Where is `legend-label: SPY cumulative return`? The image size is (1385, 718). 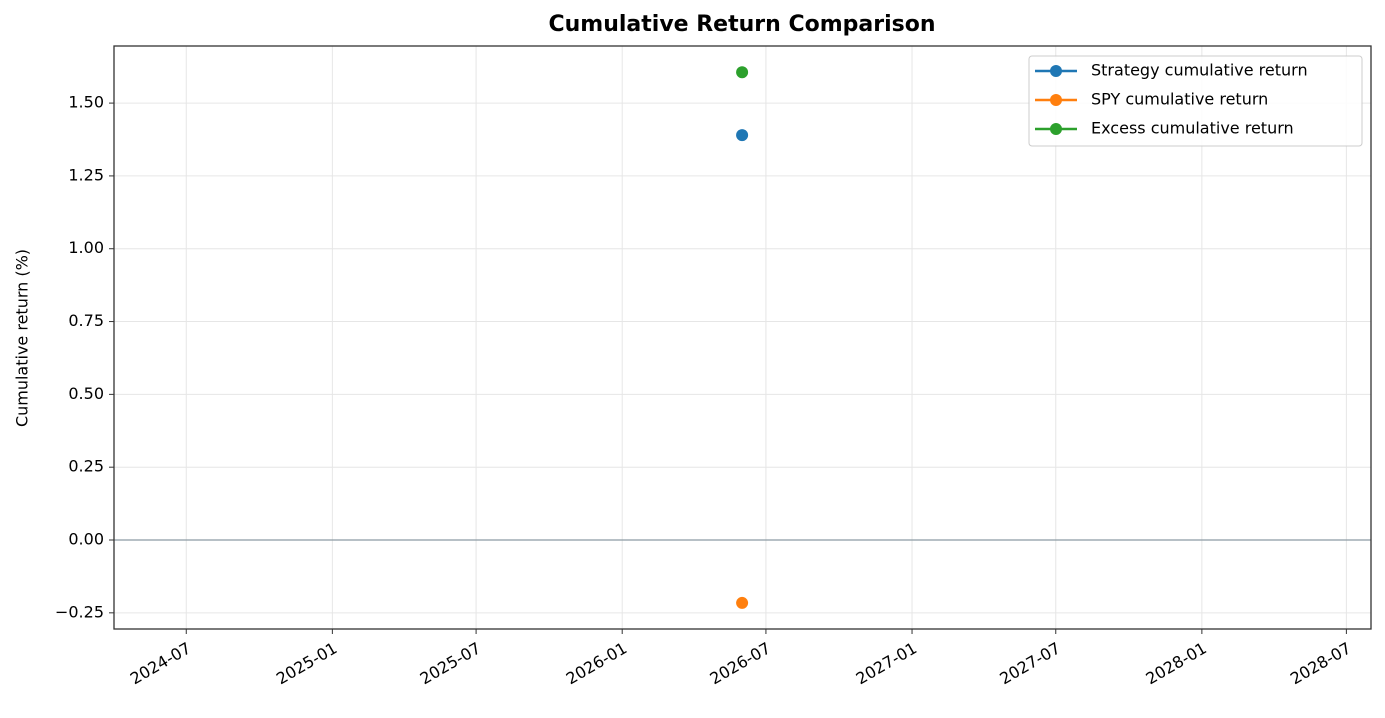
legend-label: SPY cumulative return is located at coordinates (1179, 99).